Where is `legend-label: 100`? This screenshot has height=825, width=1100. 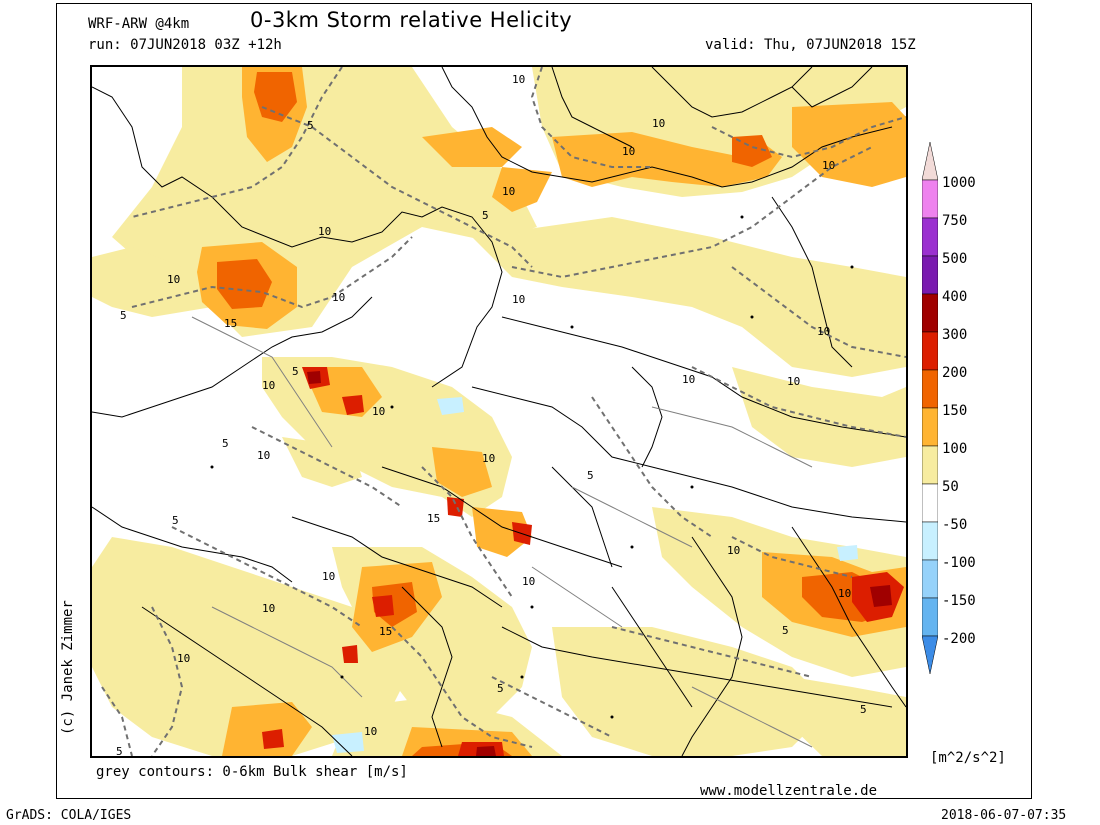 legend-label: 100 is located at coordinates (955, 449).